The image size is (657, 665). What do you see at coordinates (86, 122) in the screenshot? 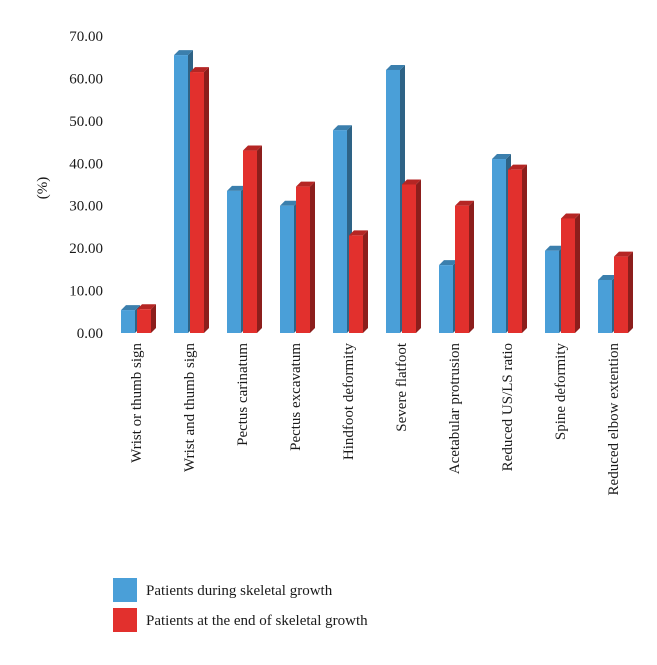
I see `y-tick-label: 50.00` at bounding box center [86, 122].